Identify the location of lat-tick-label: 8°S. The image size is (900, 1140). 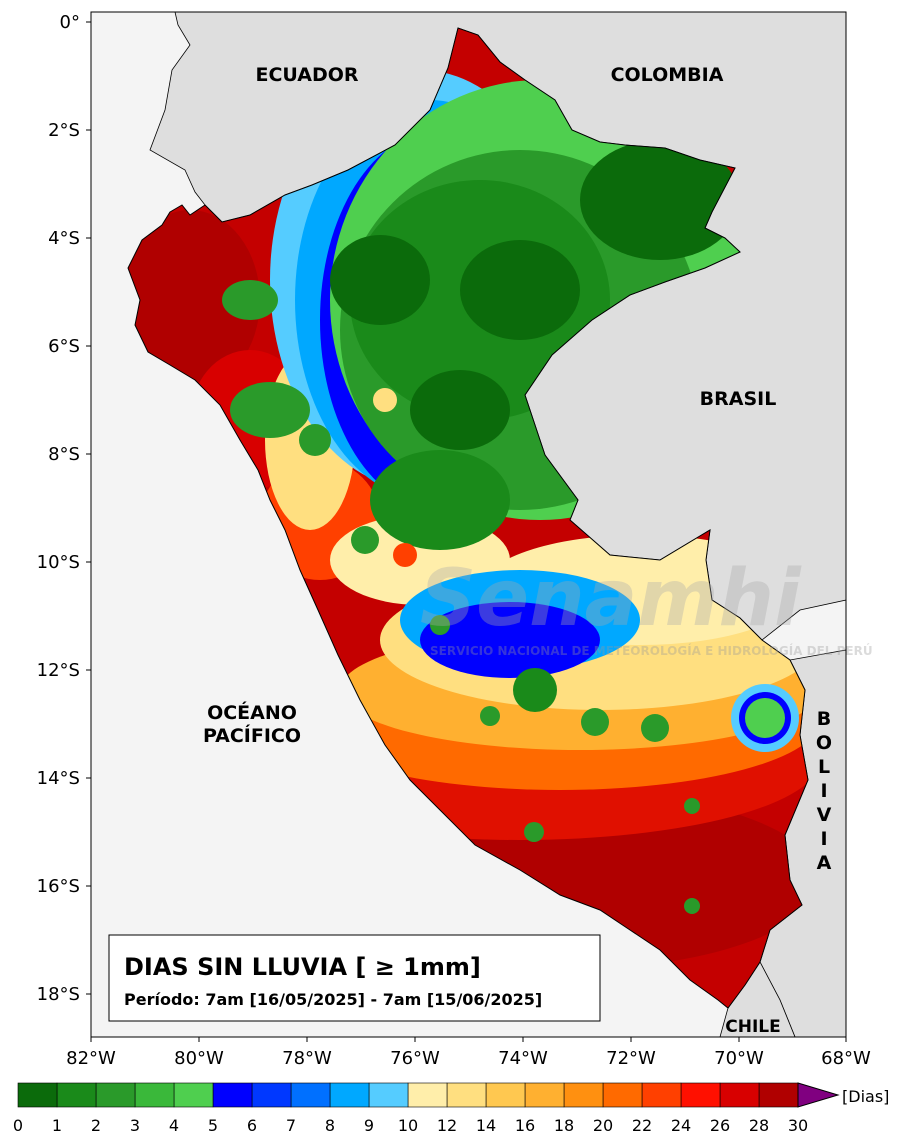
(64, 454).